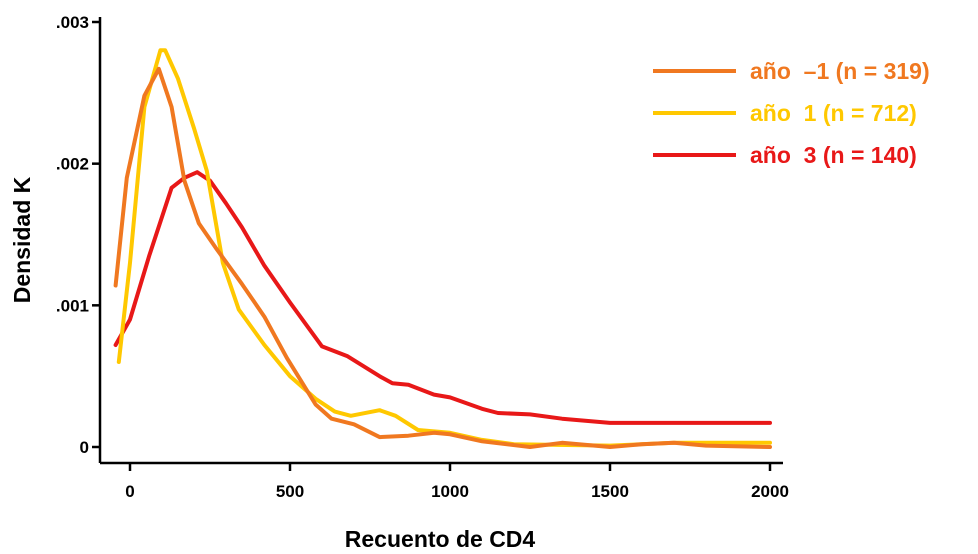 The height and width of the screenshot is (554, 978). What do you see at coordinates (610, 491) in the screenshot?
I see `x-tick-label: 1500` at bounding box center [610, 491].